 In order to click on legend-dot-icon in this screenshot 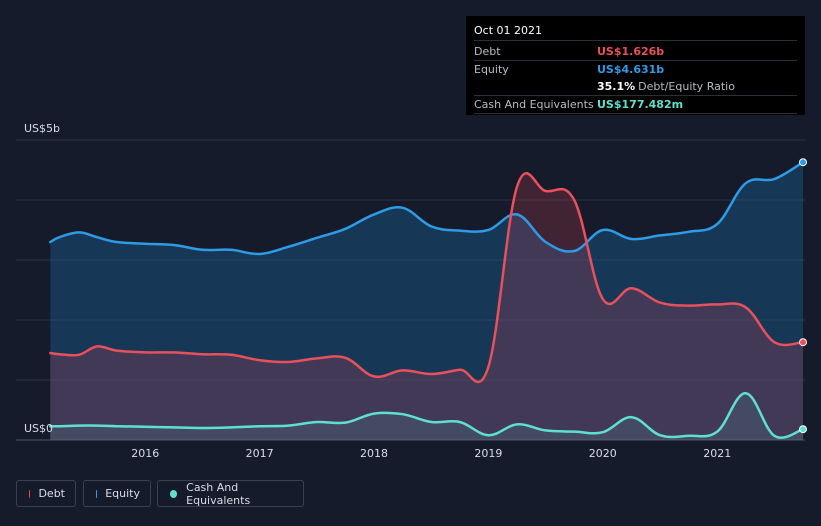, I will do `click(174, 493)`.